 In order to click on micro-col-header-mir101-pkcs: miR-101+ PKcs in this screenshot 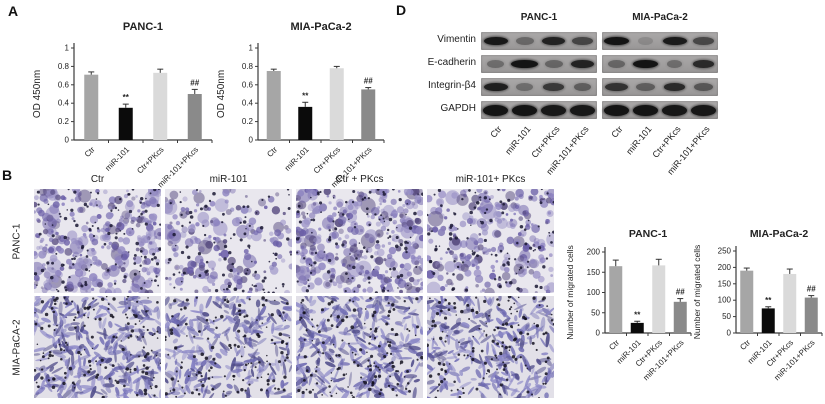, I will do `click(490, 179)`.